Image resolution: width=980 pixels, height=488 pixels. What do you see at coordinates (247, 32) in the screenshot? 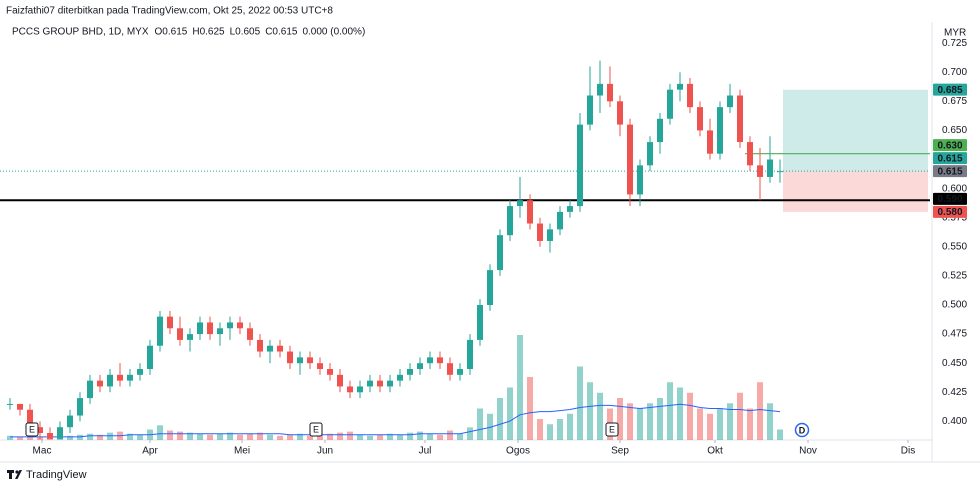
I see `legend-value: 0.605` at bounding box center [247, 32].